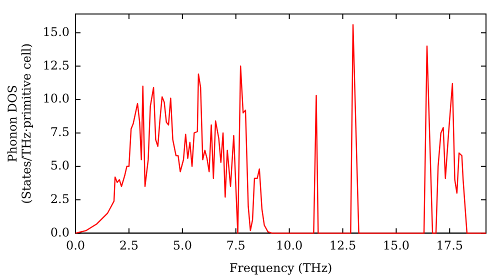 Image resolution: width=500 pixels, height=280 pixels. I want to click on y-tick-label: 15.0, so click(56, 31).